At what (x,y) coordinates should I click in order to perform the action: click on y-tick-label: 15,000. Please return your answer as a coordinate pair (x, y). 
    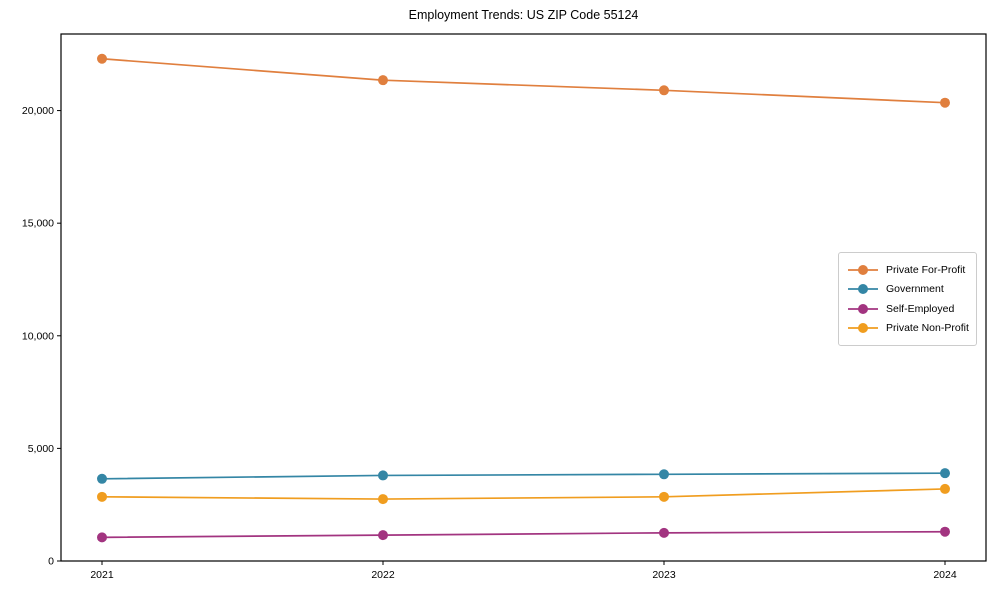
    Looking at the image, I should click on (38, 224).